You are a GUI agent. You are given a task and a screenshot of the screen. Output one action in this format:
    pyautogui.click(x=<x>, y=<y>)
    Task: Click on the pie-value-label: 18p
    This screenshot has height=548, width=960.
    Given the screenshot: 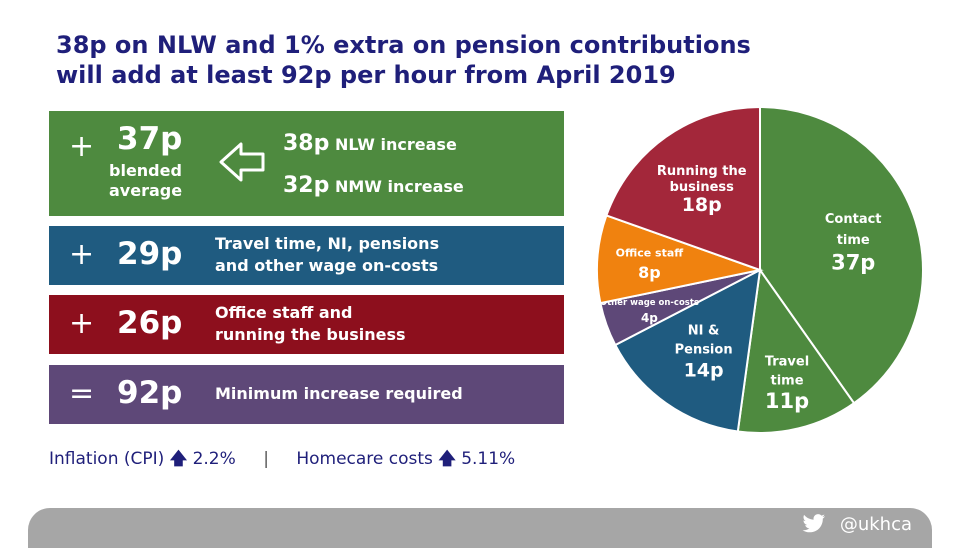 What is the action you would take?
    pyautogui.click(x=702, y=205)
    